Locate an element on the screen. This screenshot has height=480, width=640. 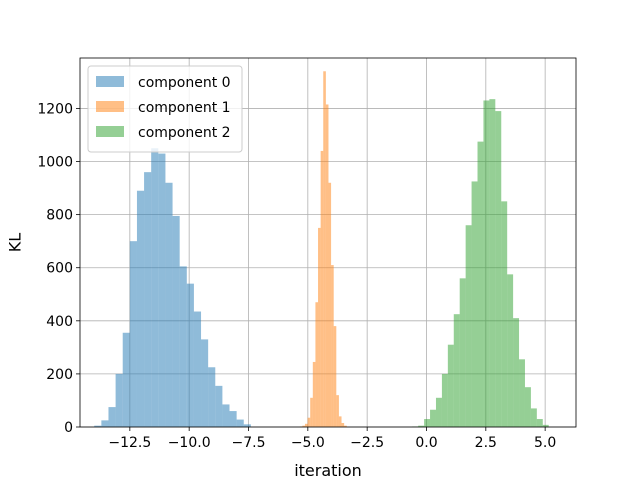
x-axis-ticks: −12.5 −10.0 −7.5 −5.0 −2.5 0.0 2.5 5.0 is located at coordinates (332, 439).